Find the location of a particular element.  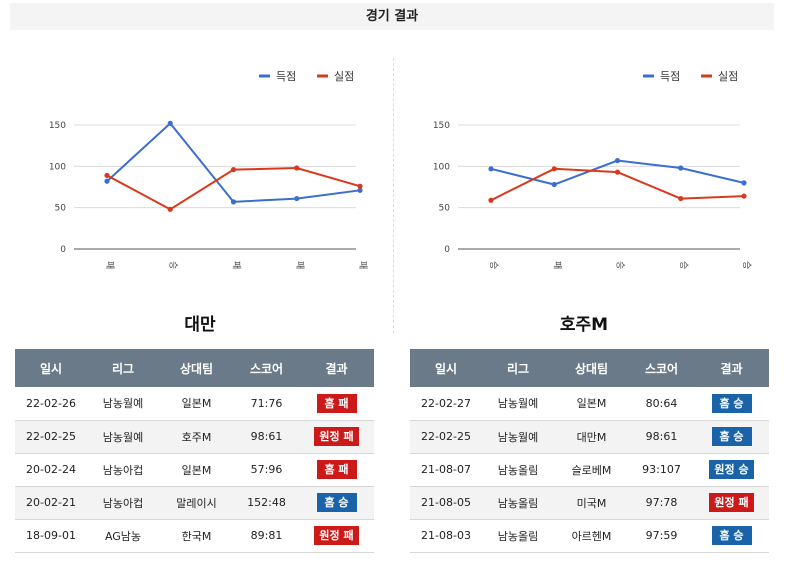

match-date: 21-08-07 is located at coordinates (446, 470).